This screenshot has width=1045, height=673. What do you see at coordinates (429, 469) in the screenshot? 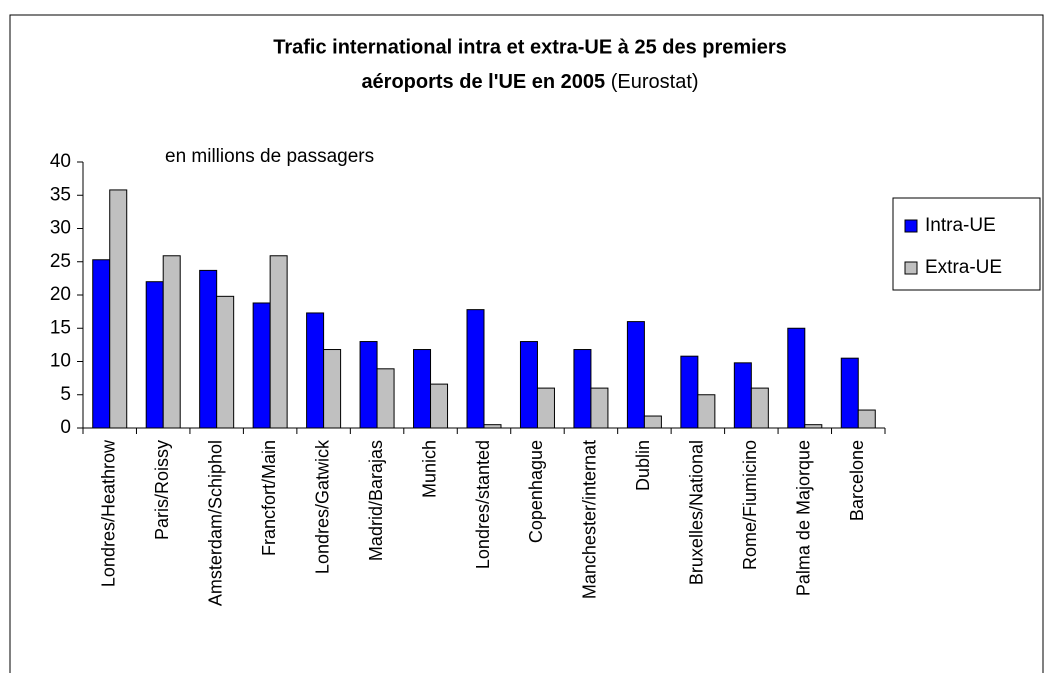
I see `x-tick-label: Munich` at bounding box center [429, 469].